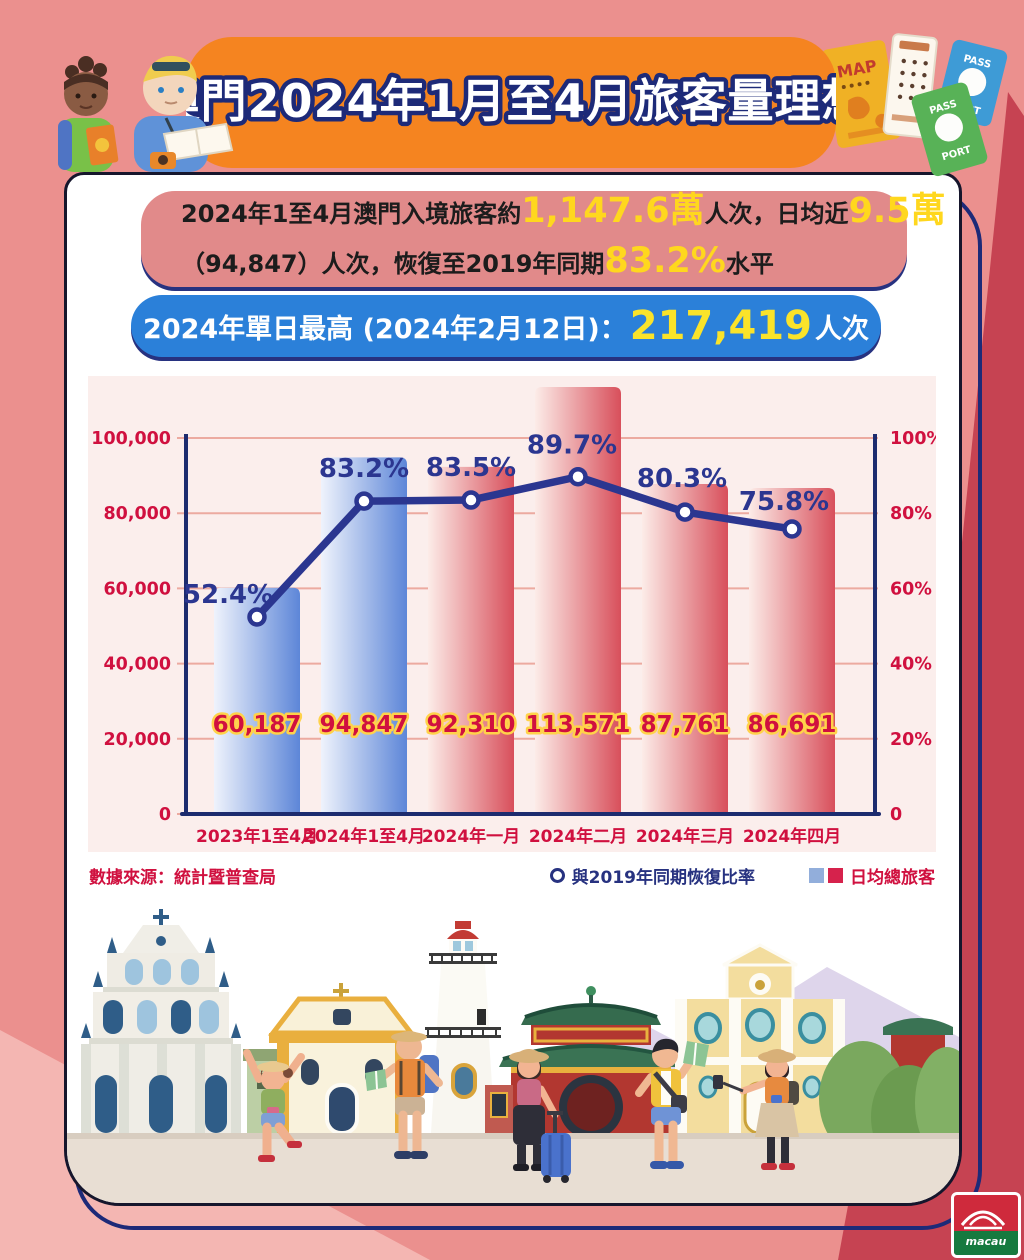 The height and width of the screenshot is (1260, 1024). Describe the element at coordinates (137, 589) in the screenshot. I see `left-axis-tick: 60,000` at that location.